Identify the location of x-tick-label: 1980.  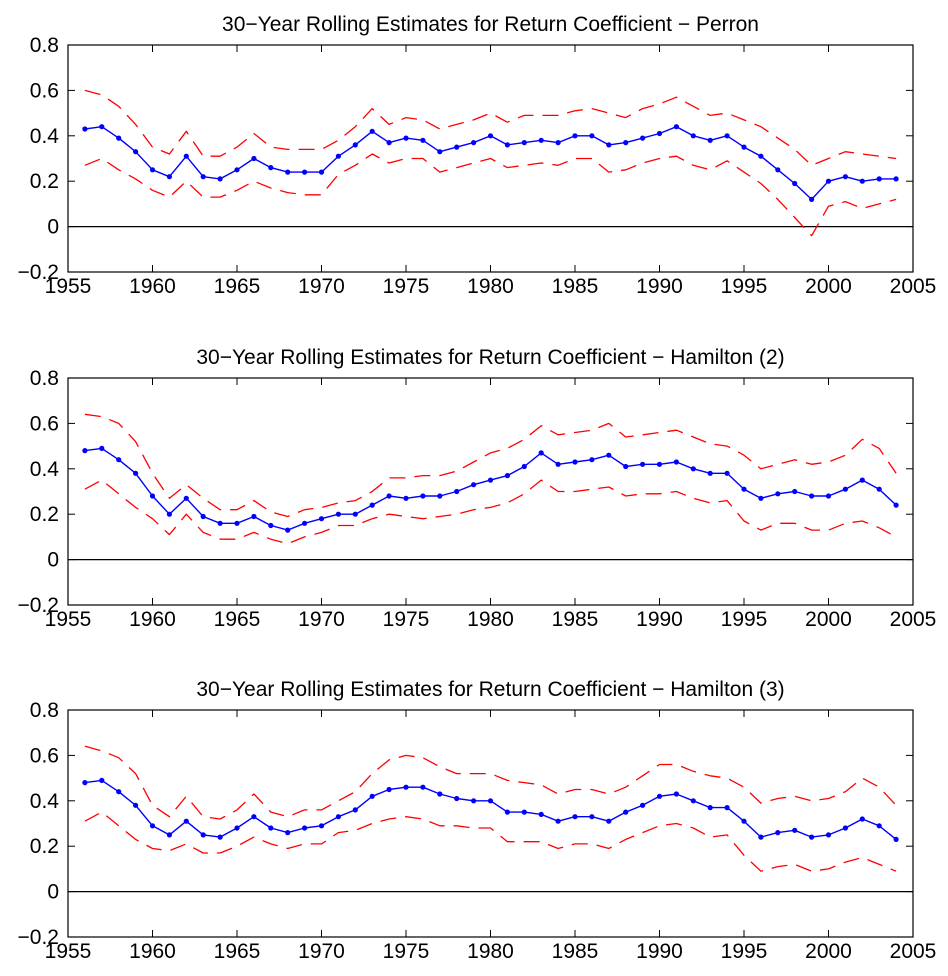
(490, 286).